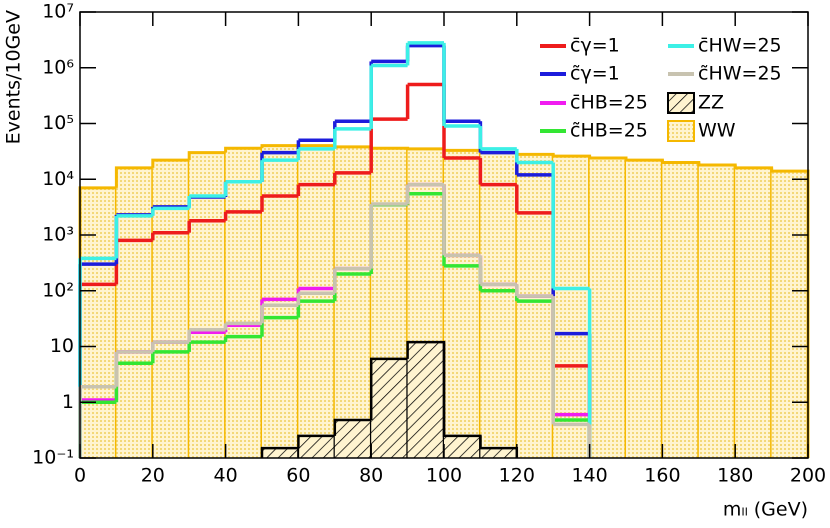 The image size is (830, 528). What do you see at coordinates (740, 74) in the screenshot?
I see `legend-label: c̃HW=25` at bounding box center [740, 74].